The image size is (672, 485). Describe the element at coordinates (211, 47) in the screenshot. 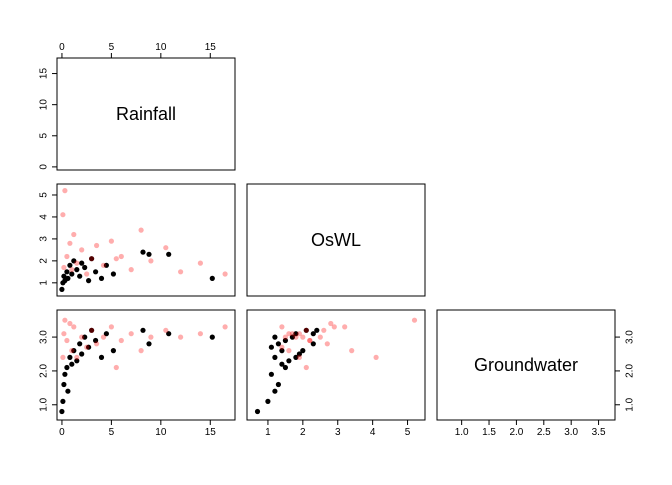

I see `rainfall-top-axis-tick-label: 15` at that location.